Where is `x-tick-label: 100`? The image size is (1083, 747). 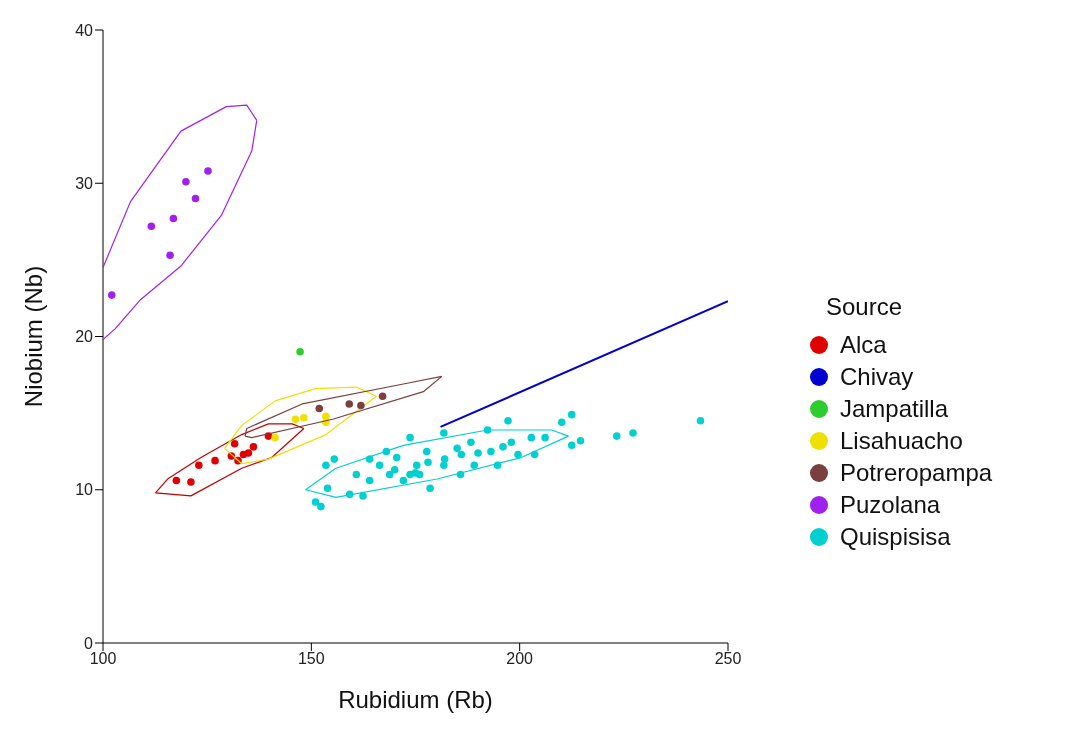 x-tick-label: 100 is located at coordinates (103, 659).